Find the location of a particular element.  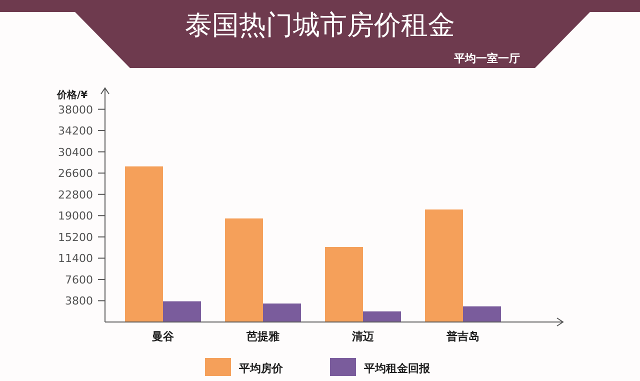

legend-label: 平均租金回报 is located at coordinates (397, 368).